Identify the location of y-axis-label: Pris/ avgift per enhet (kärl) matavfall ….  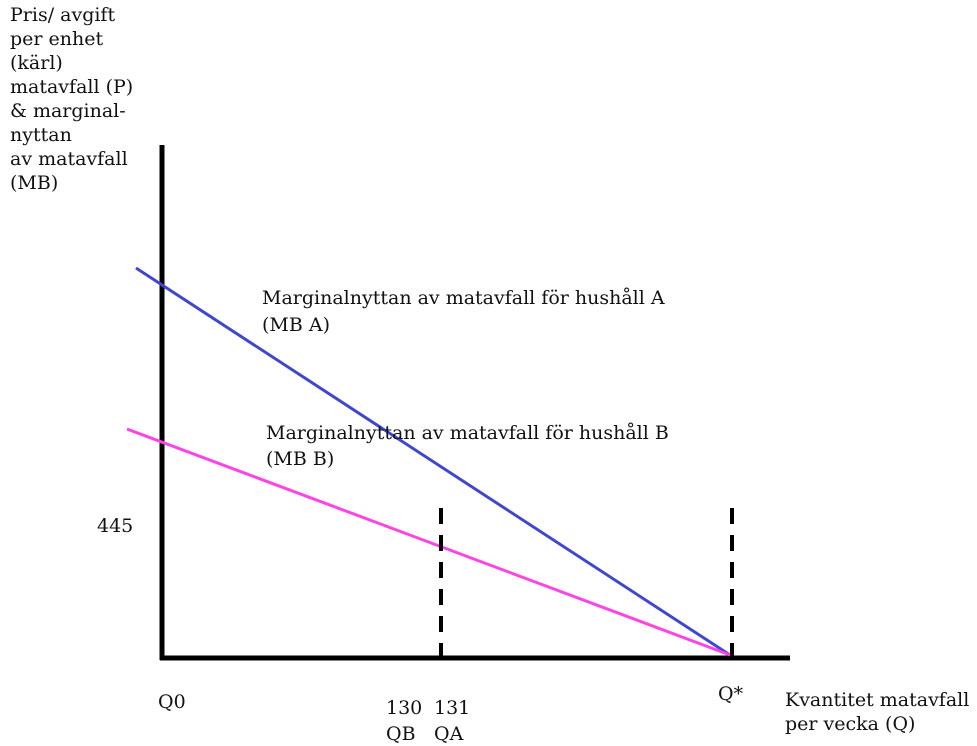
(72, 99).